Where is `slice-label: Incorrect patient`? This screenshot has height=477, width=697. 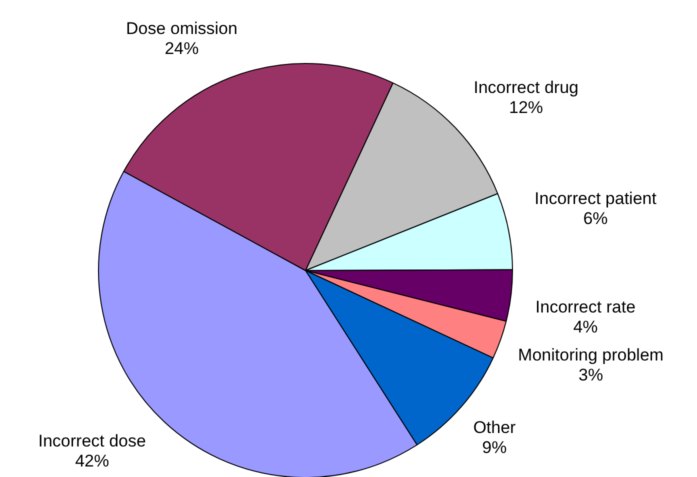
slice-label: Incorrect patient is located at coordinates (595, 198).